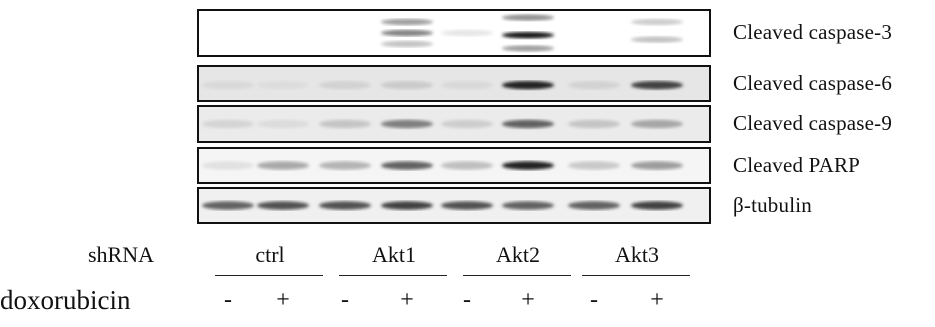 The image size is (935, 327). What do you see at coordinates (518, 254) in the screenshot?
I see `shrna-group-label: Akt2` at bounding box center [518, 254].